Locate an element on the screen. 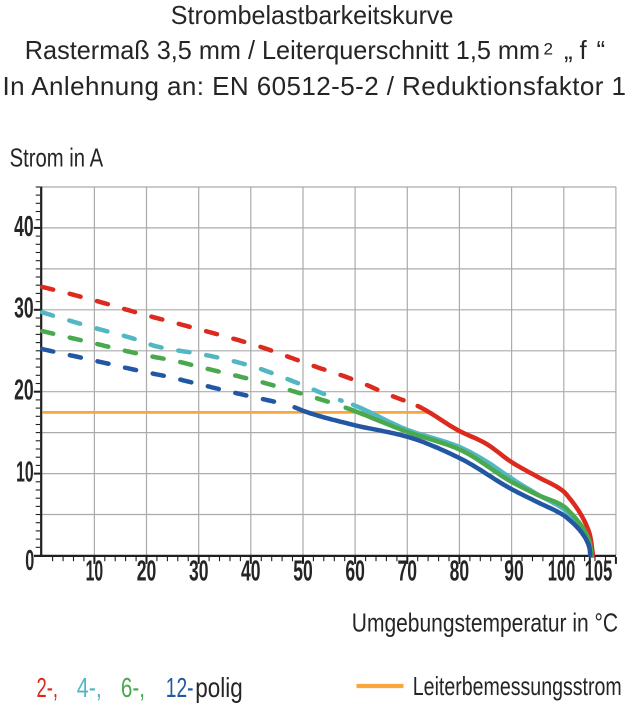 This screenshot has width=640, height=716. svg-text: Umgebungstemperatur in °C is located at coordinates (485, 623).